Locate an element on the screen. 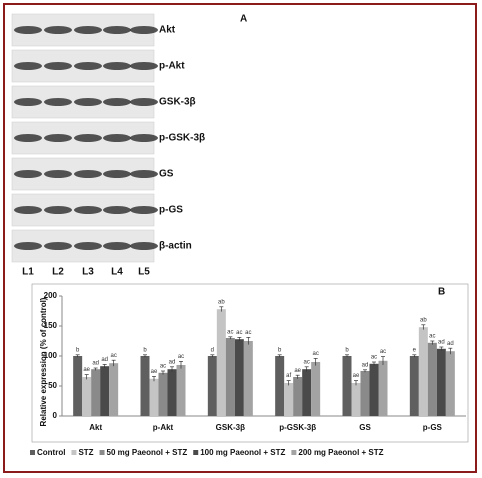  y-tick-label: 200 is located at coordinates (51, 295).